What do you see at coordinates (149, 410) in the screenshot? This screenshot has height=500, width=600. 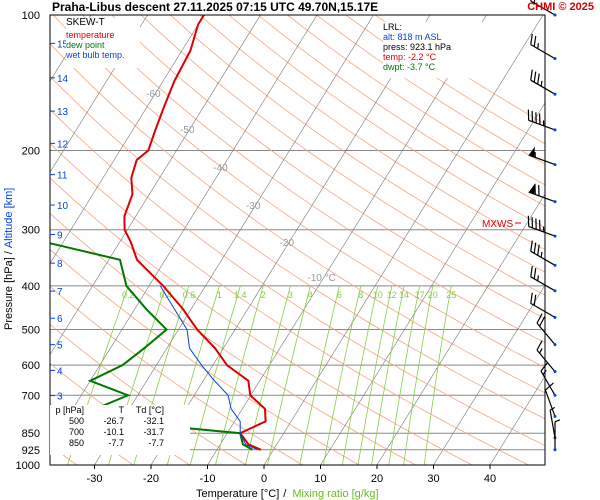 I see `table-header-td: Td [°C]` at bounding box center [149, 410].